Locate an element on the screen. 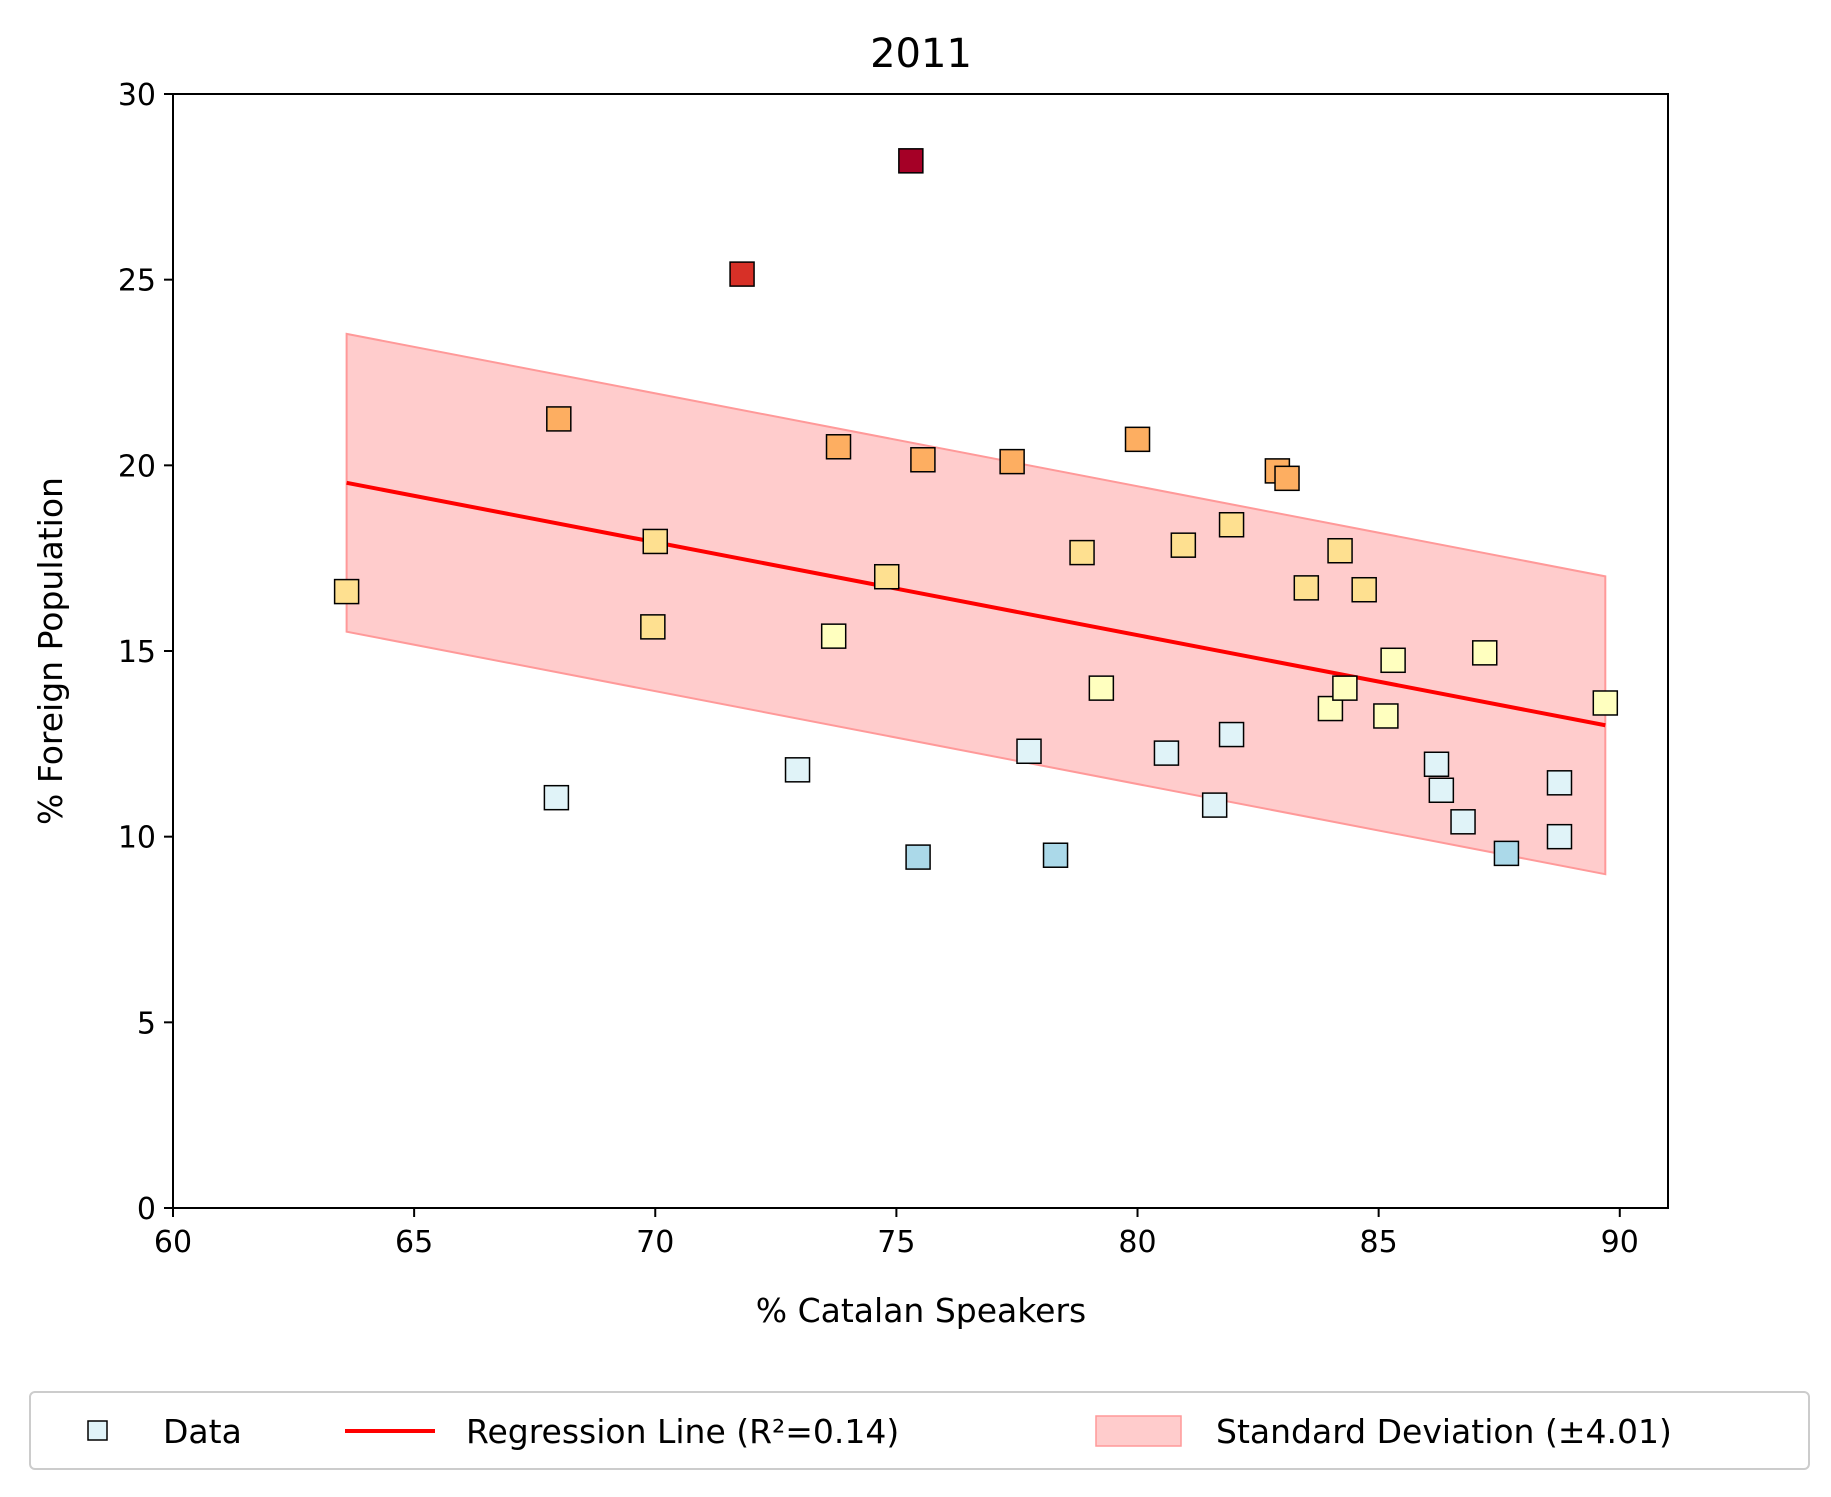 This screenshot has height=1497, width=1831. legend-data-label: Data is located at coordinates (202, 1431).